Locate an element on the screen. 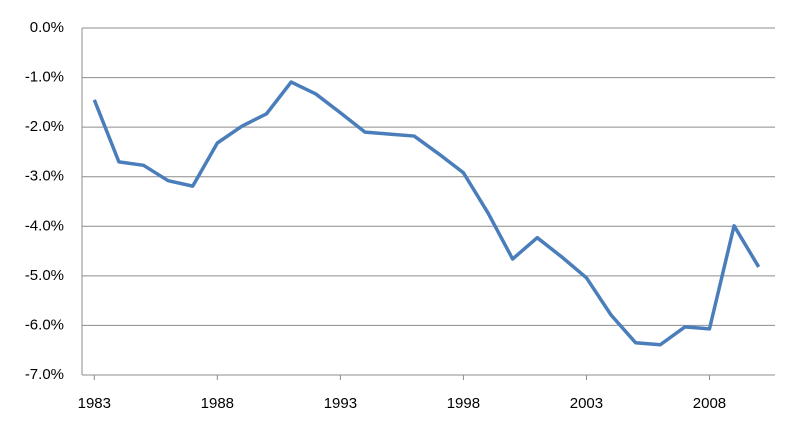  x-tick-label: 2008 is located at coordinates (709, 403).